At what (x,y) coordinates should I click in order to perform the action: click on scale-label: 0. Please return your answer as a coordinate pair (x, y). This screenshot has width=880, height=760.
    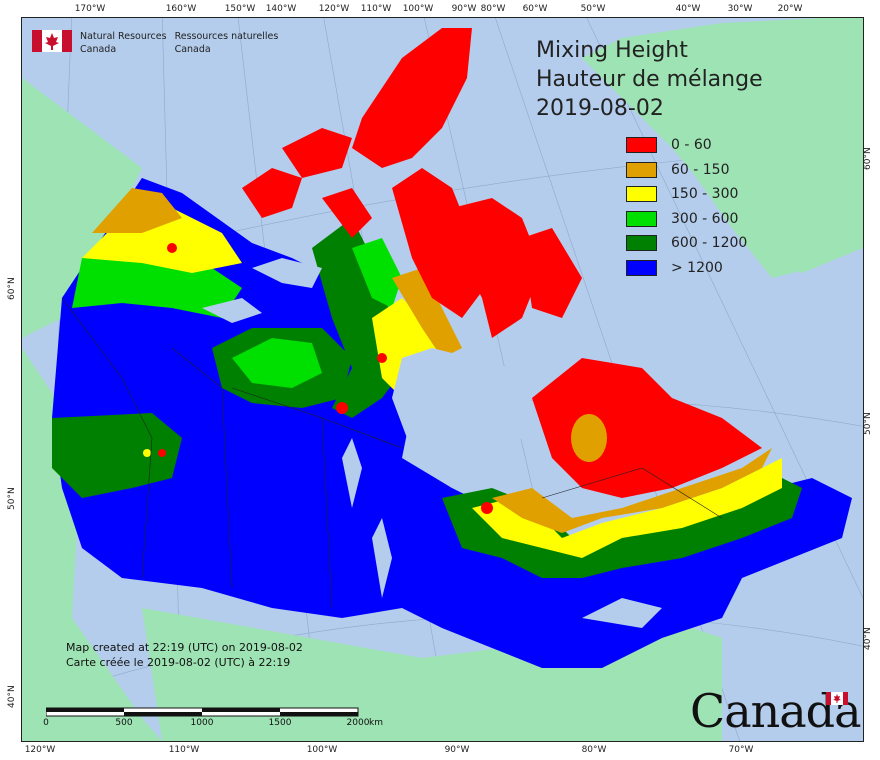
    Looking at the image, I should click on (46, 723).